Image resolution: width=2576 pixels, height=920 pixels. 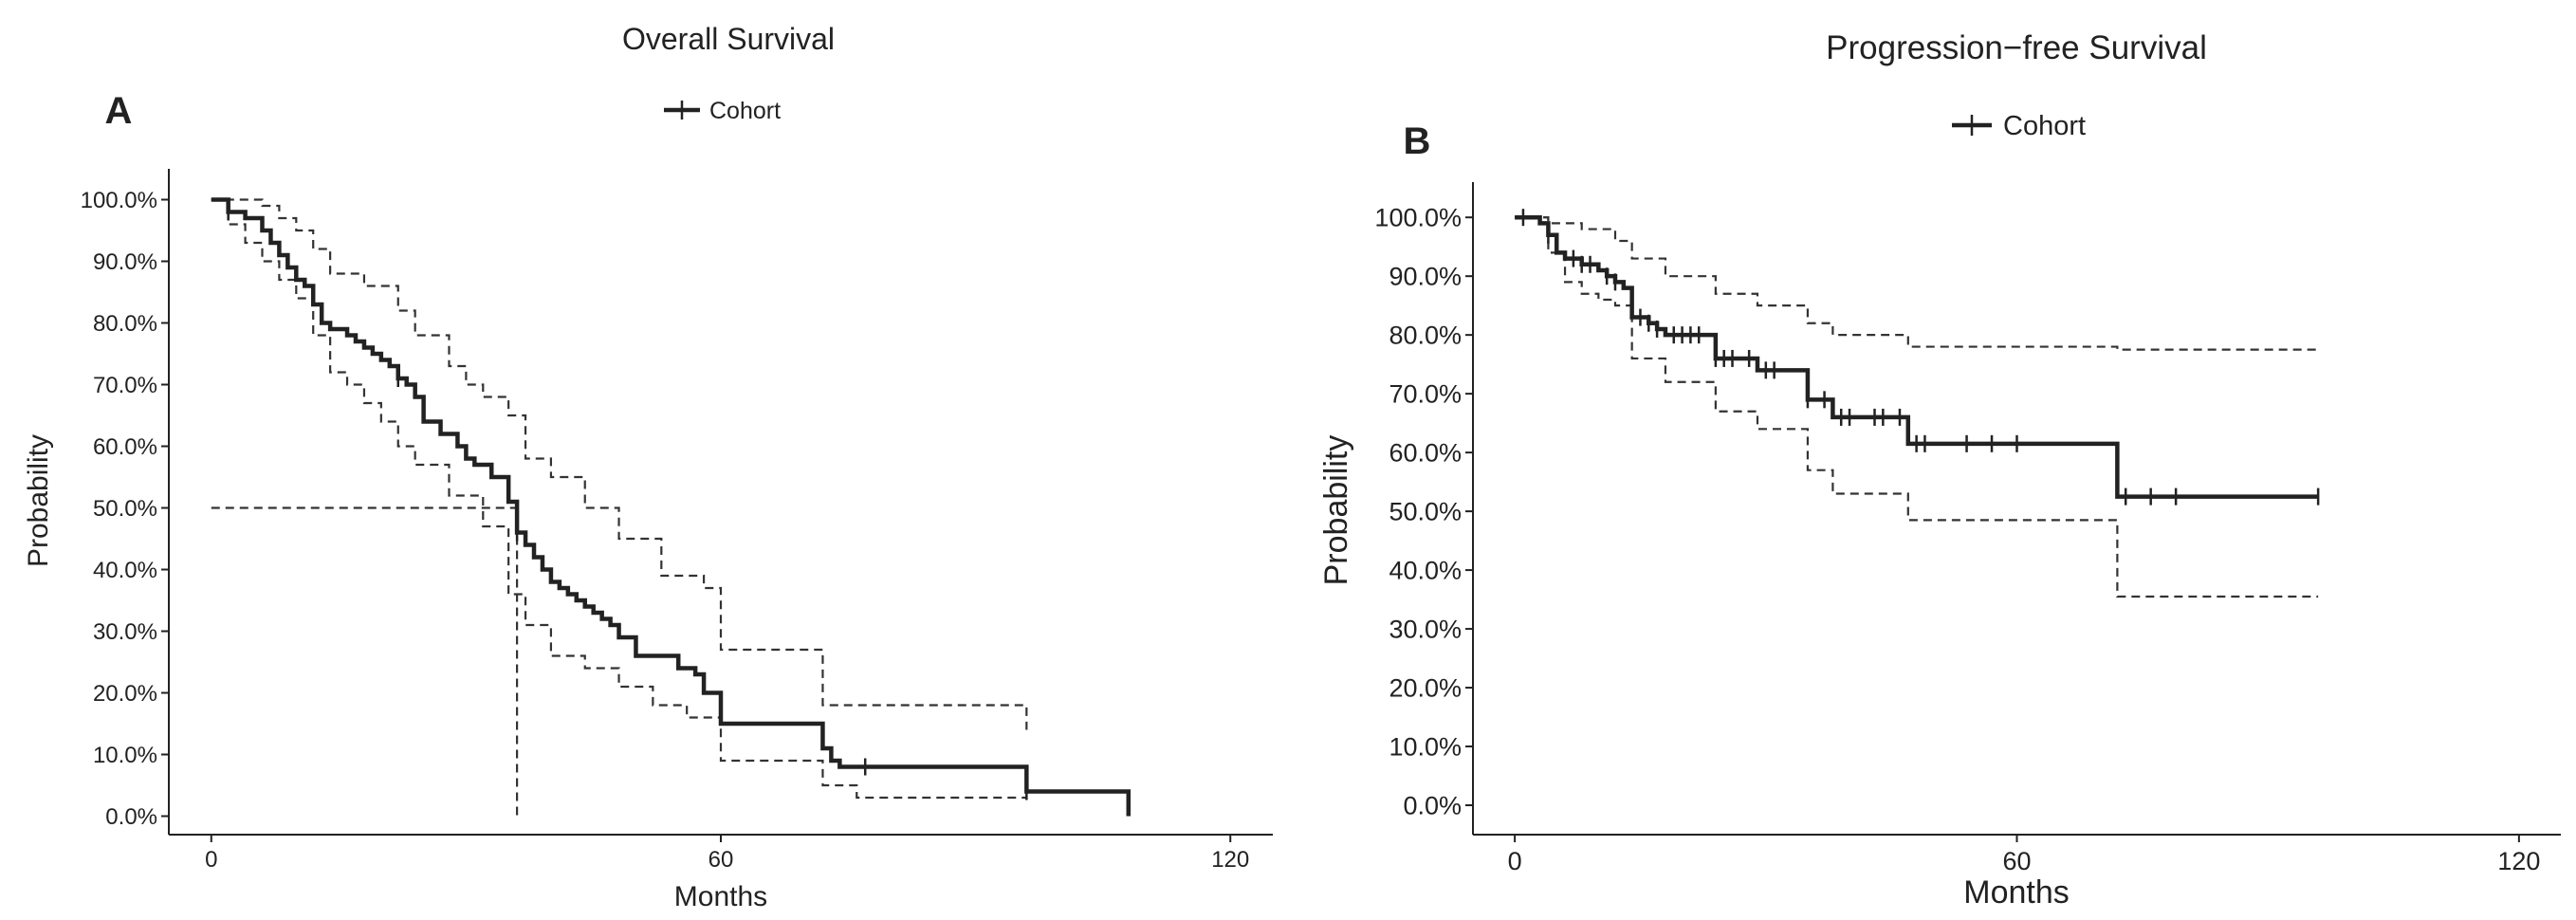 What do you see at coordinates (1418, 218) in the screenshot?
I see `panel-b-y-tick-label: 100.0%` at bounding box center [1418, 218].